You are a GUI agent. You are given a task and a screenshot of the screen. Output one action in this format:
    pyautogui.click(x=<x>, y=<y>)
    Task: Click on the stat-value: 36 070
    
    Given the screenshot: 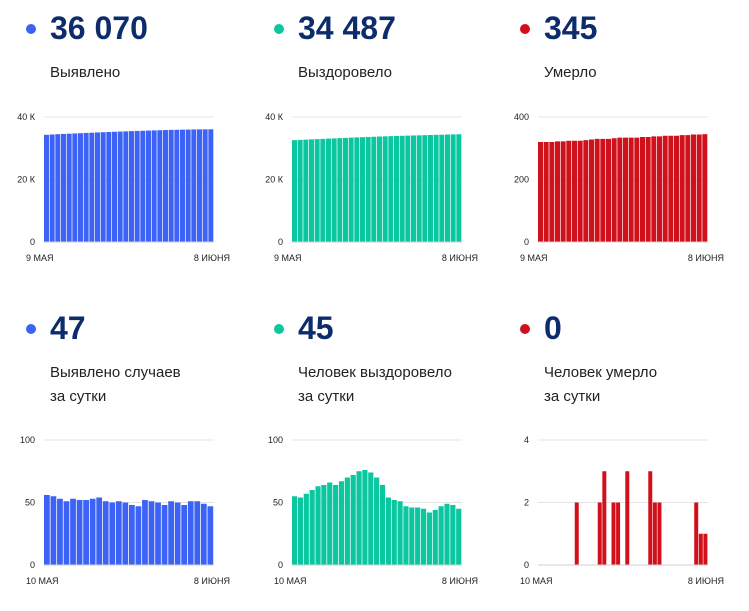 What is the action you would take?
    pyautogui.click(x=99, y=28)
    